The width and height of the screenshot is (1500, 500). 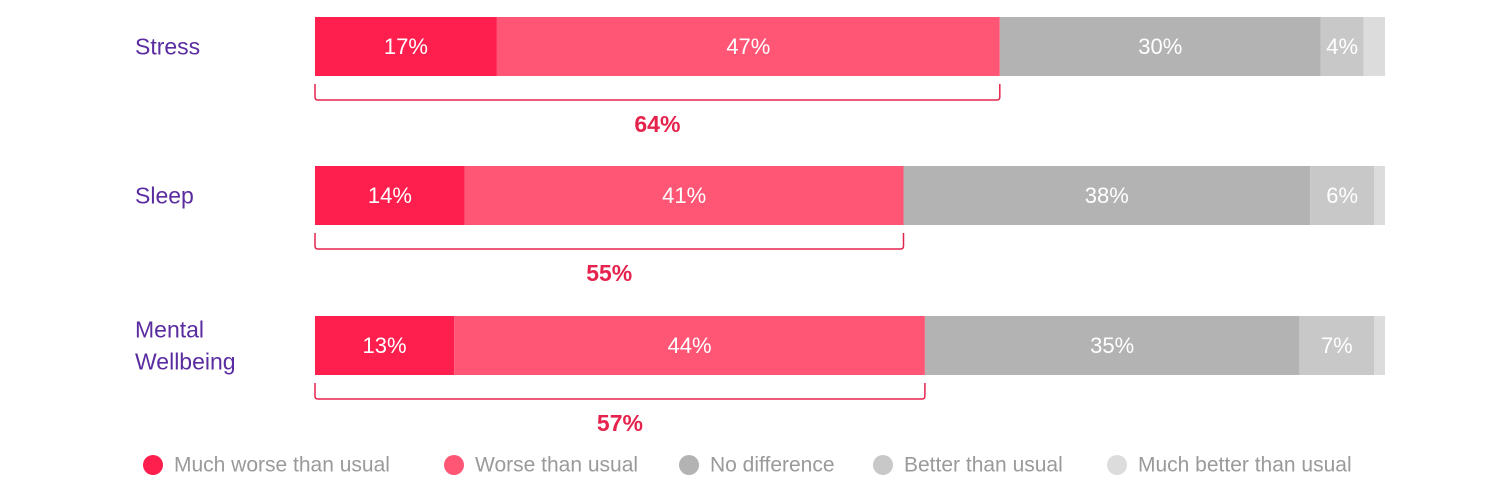 What do you see at coordinates (167, 47) in the screenshot?
I see `category-label: Stress` at bounding box center [167, 47].